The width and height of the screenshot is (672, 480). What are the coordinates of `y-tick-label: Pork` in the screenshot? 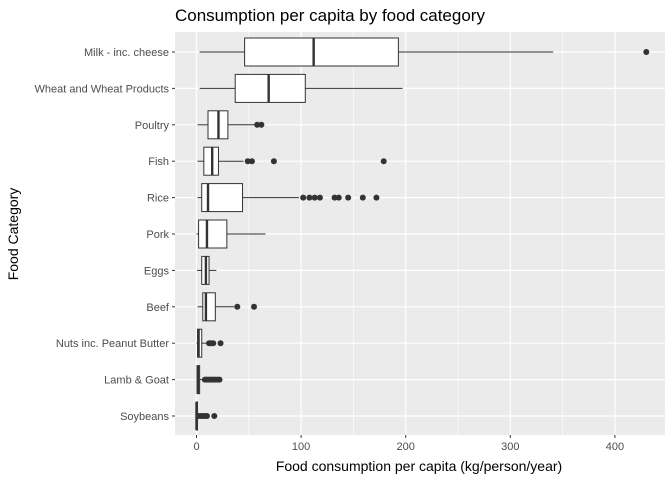 It's located at (157, 235).